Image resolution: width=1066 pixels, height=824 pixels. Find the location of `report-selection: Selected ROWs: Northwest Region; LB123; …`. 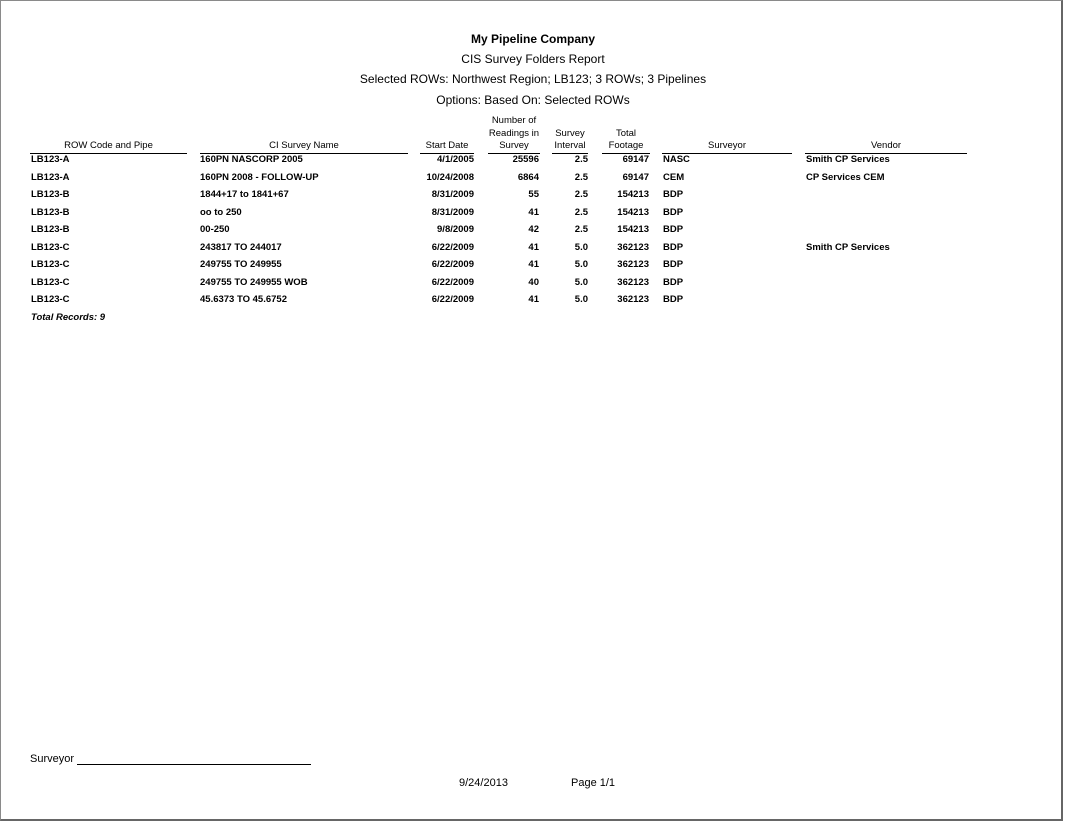

report-selection: Selected ROWs: Northwest Region; LB123; … is located at coordinates (533, 79).